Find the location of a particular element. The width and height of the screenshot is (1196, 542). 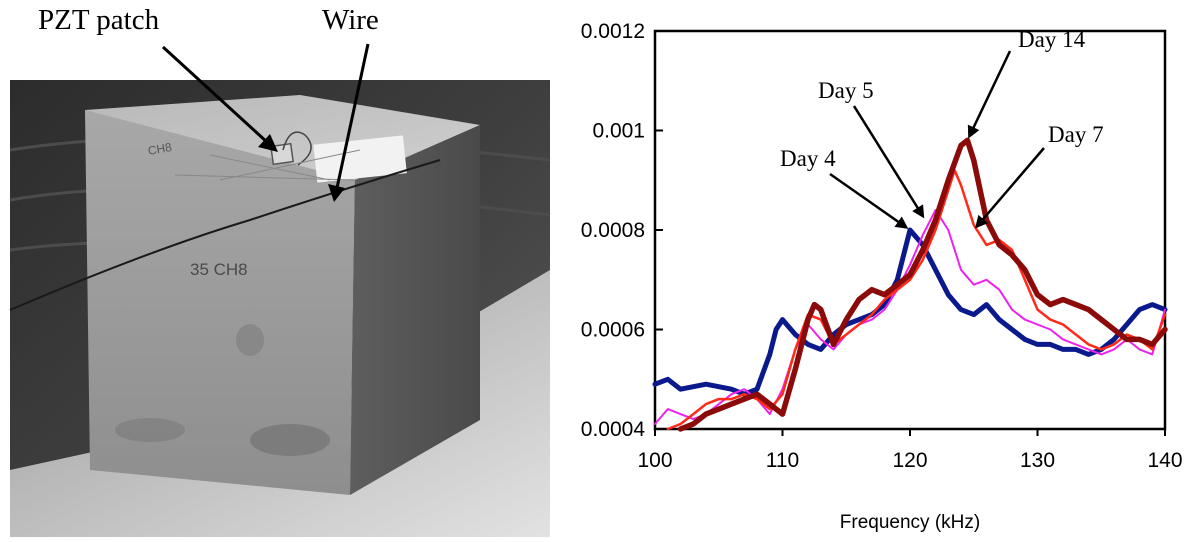

x-tick-label: 120 is located at coordinates (909, 460).